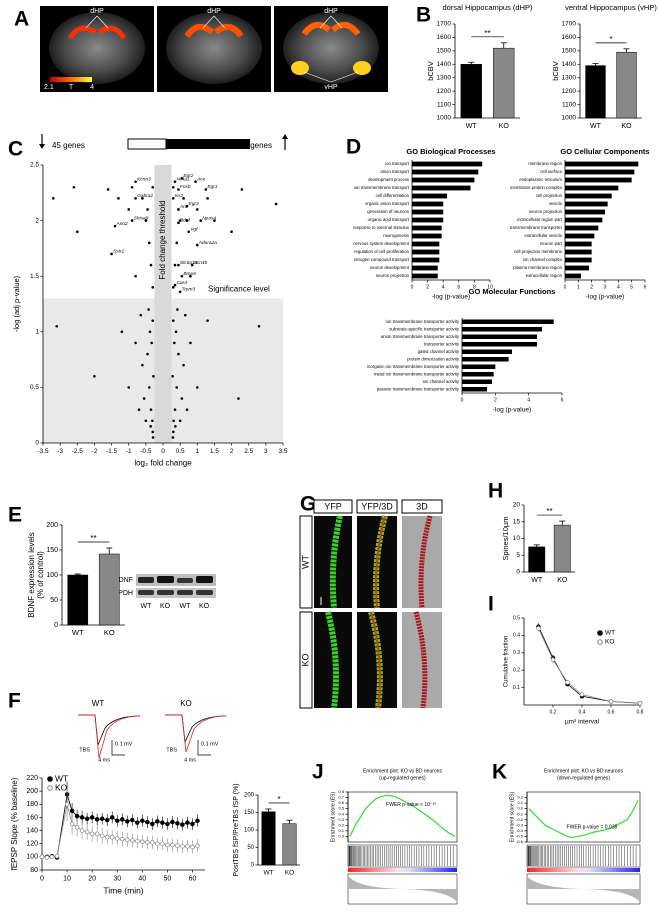 Image resolution: width=660 pixels, height=919 pixels. I want to click on scale-bar, so click(204, 748).